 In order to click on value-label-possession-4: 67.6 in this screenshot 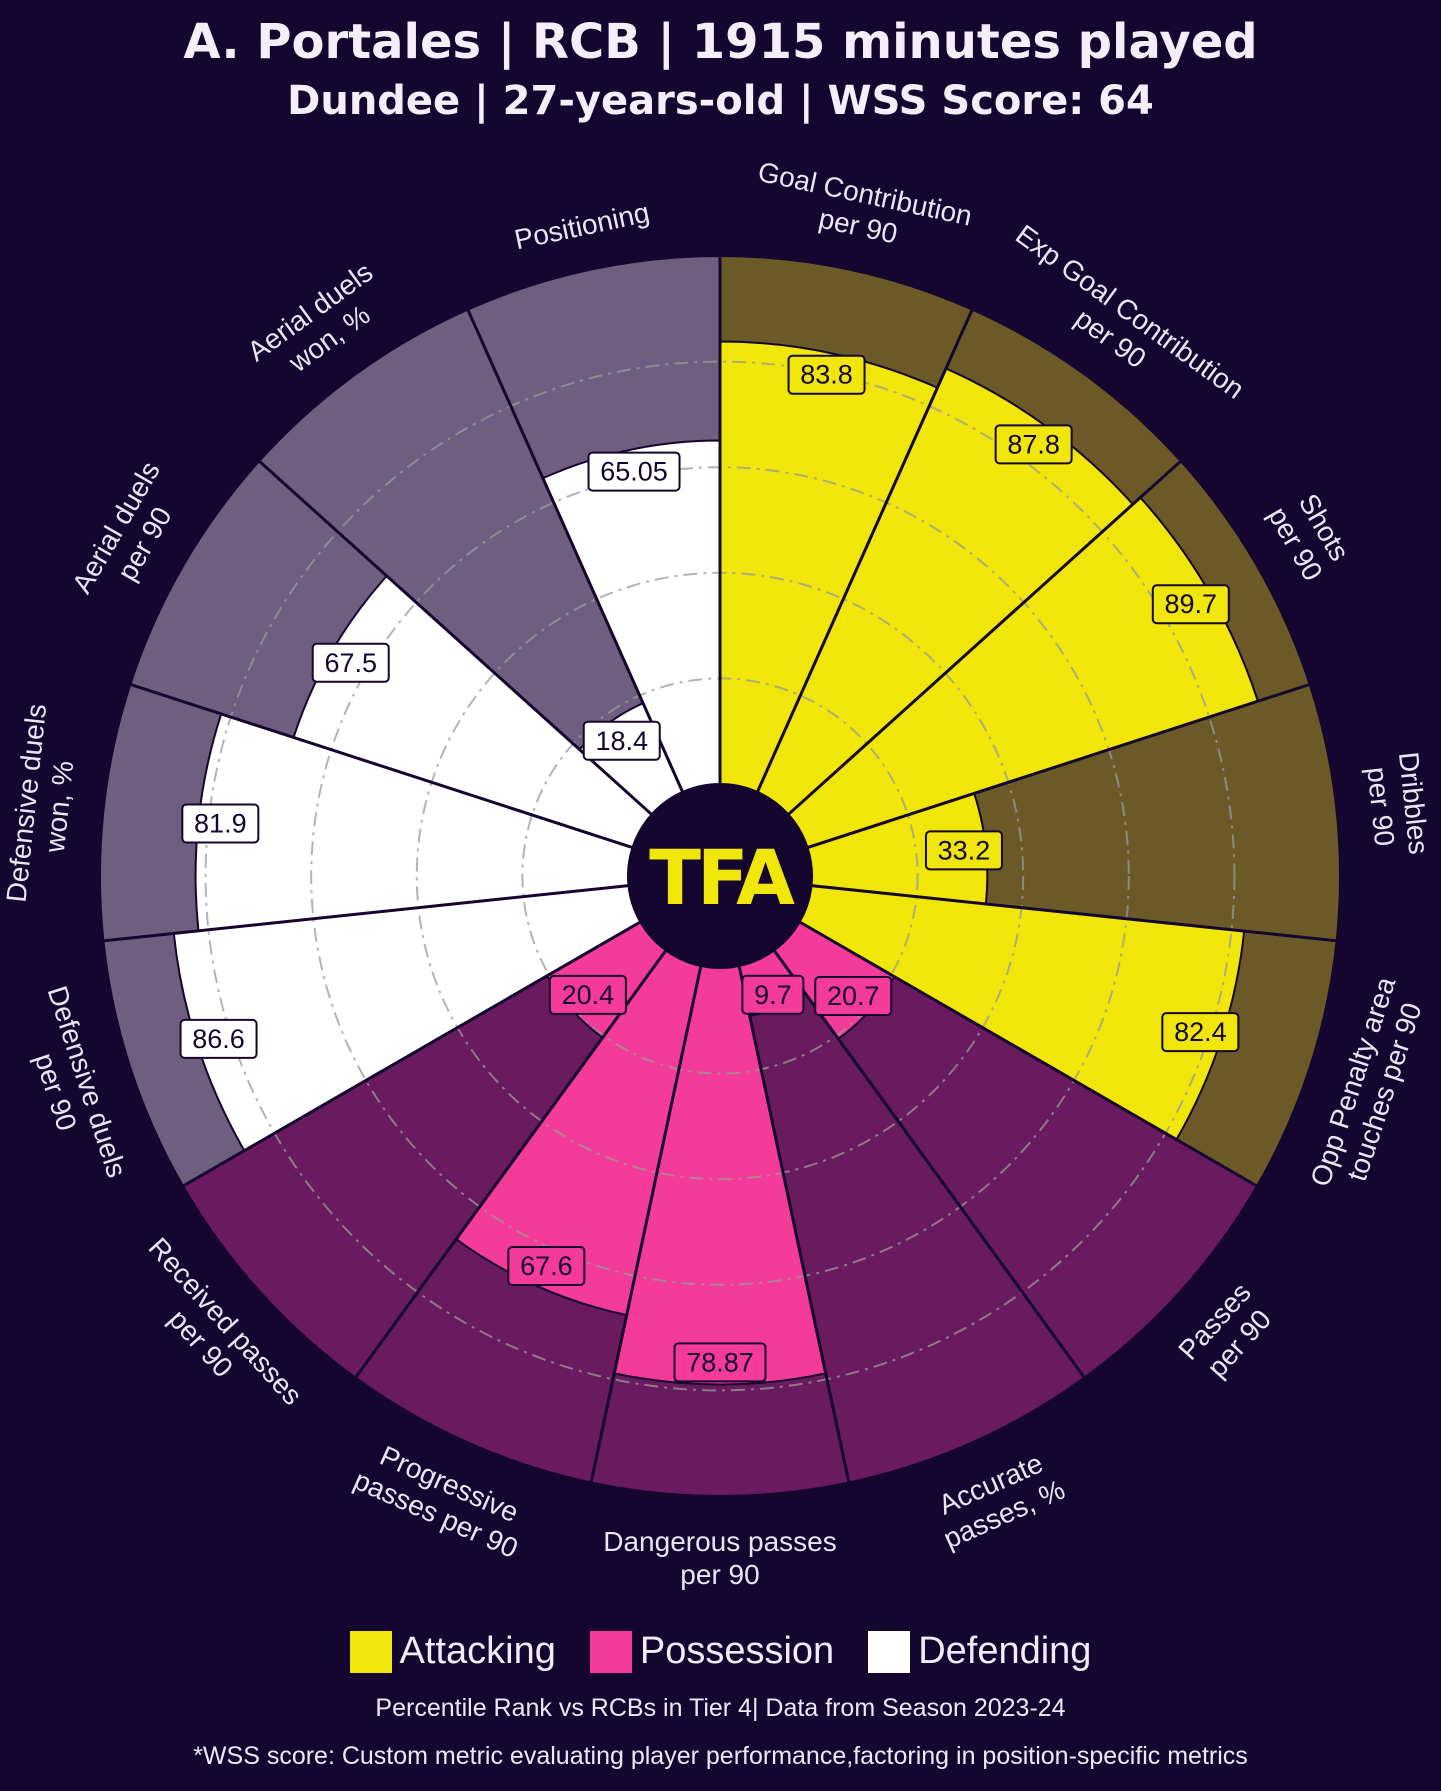, I will do `click(546, 1266)`.